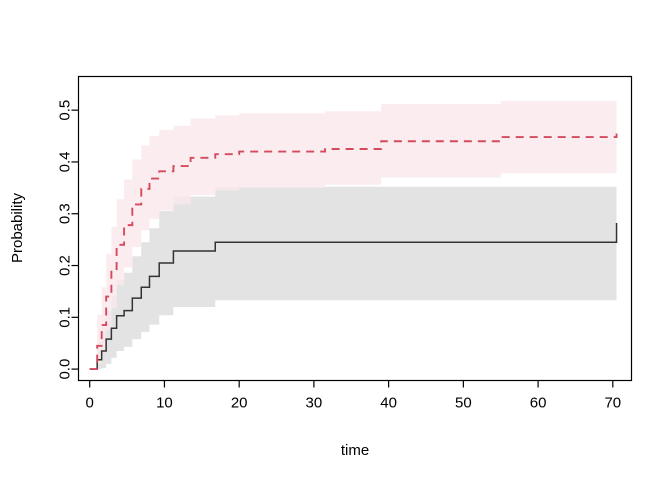 Image resolution: width=672 pixels, height=480 pixels. Describe the element at coordinates (463, 403) in the screenshot. I see `x-tick-label: 50` at that location.